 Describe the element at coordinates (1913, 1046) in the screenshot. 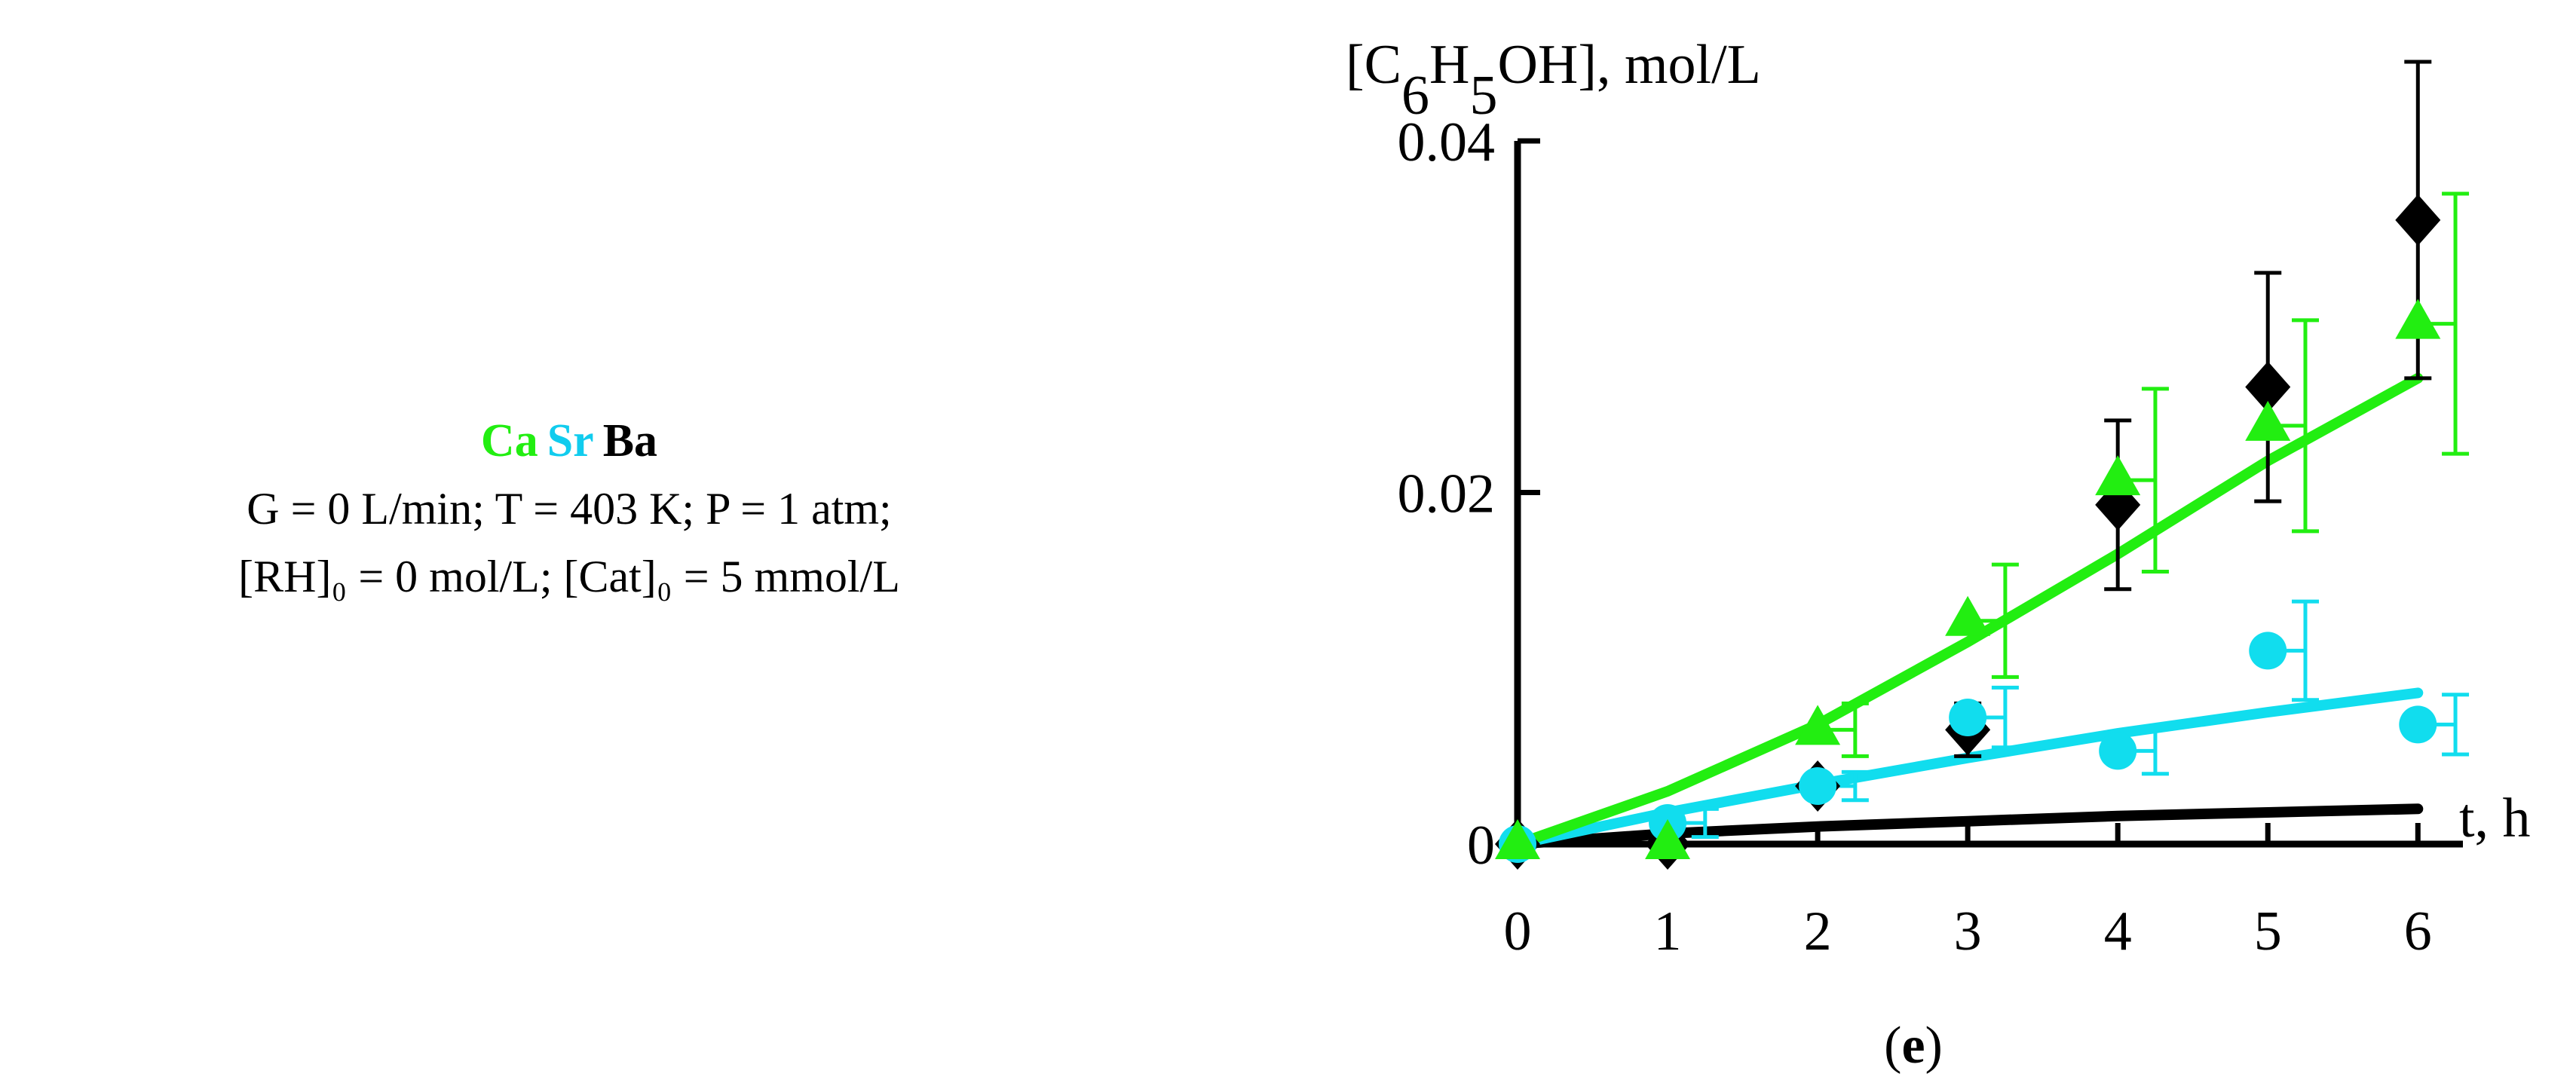

I see `panel-label: (e)` at that location.